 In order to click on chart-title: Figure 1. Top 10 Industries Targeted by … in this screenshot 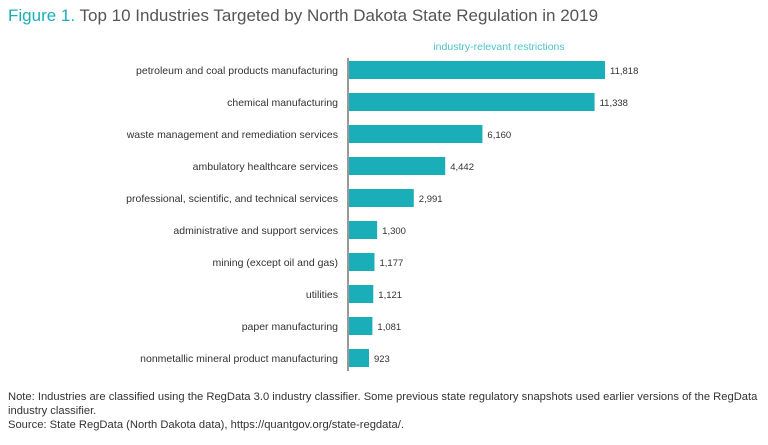, I will do `click(303, 16)`.